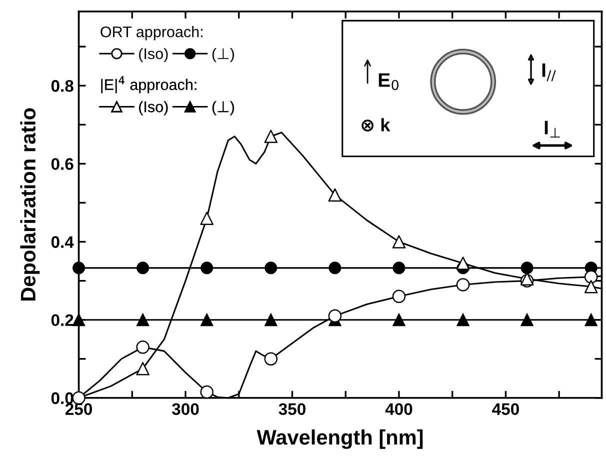 The height and width of the screenshot is (460, 606). Describe the element at coordinates (78, 409) in the screenshot. I see `x-tick-label: 250` at that location.